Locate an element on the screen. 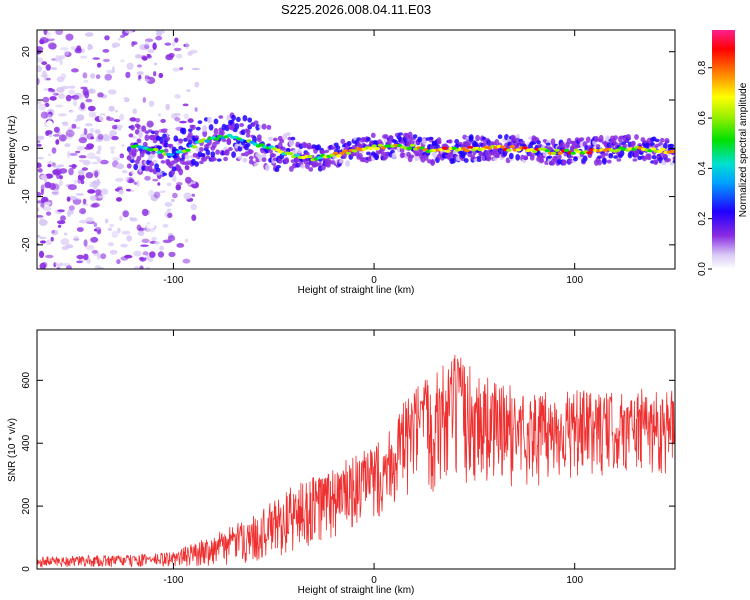 The width and height of the screenshot is (750, 600). snr-ylabel: SNR (10 * v/v) is located at coordinates (12, 450).